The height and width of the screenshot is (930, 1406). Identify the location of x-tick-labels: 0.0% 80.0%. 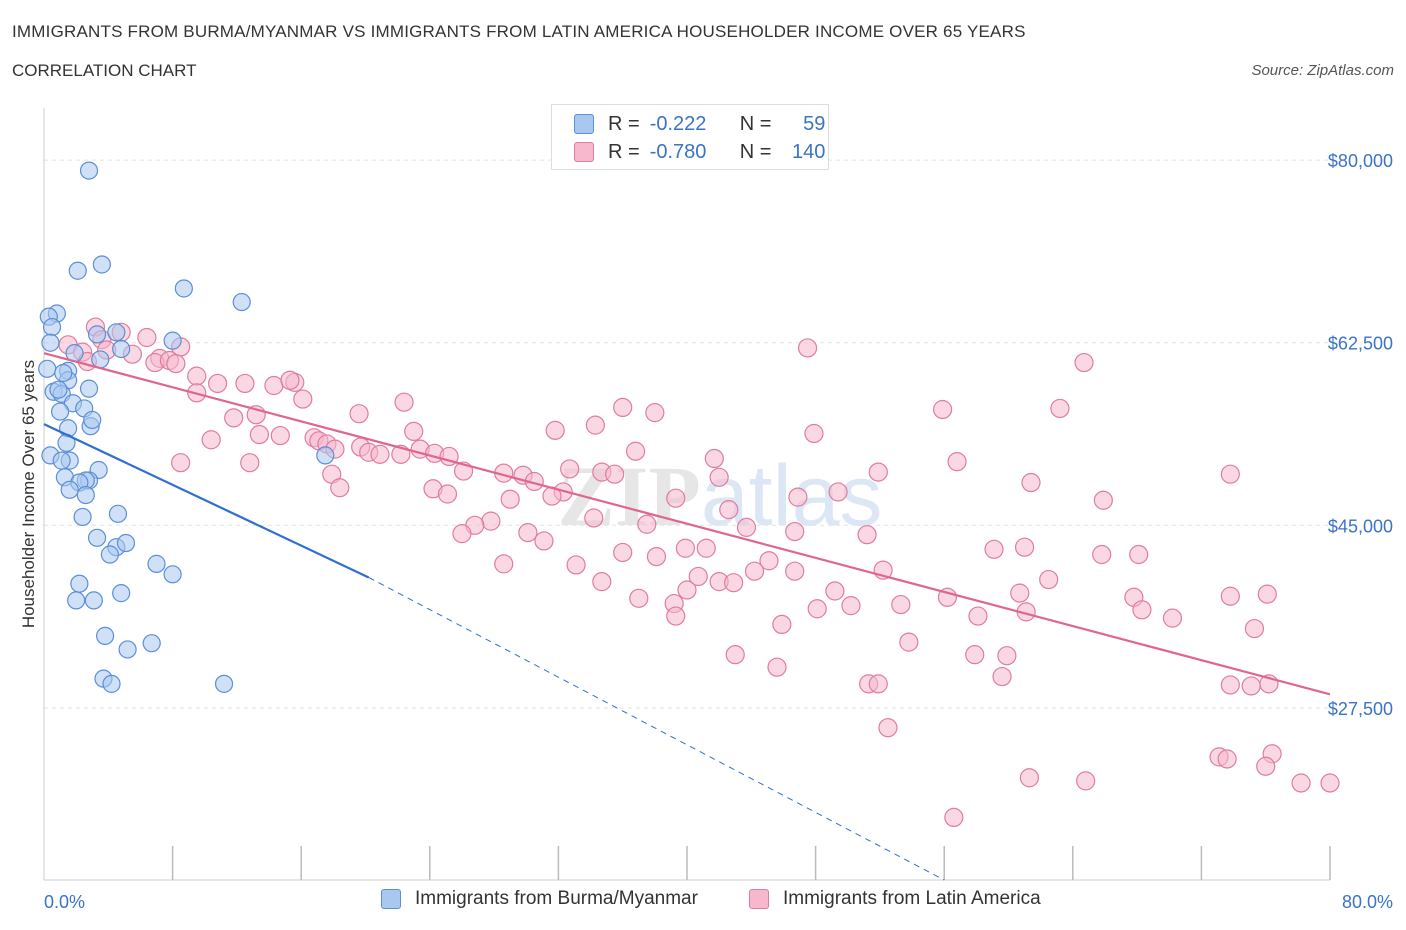
(718, 902).